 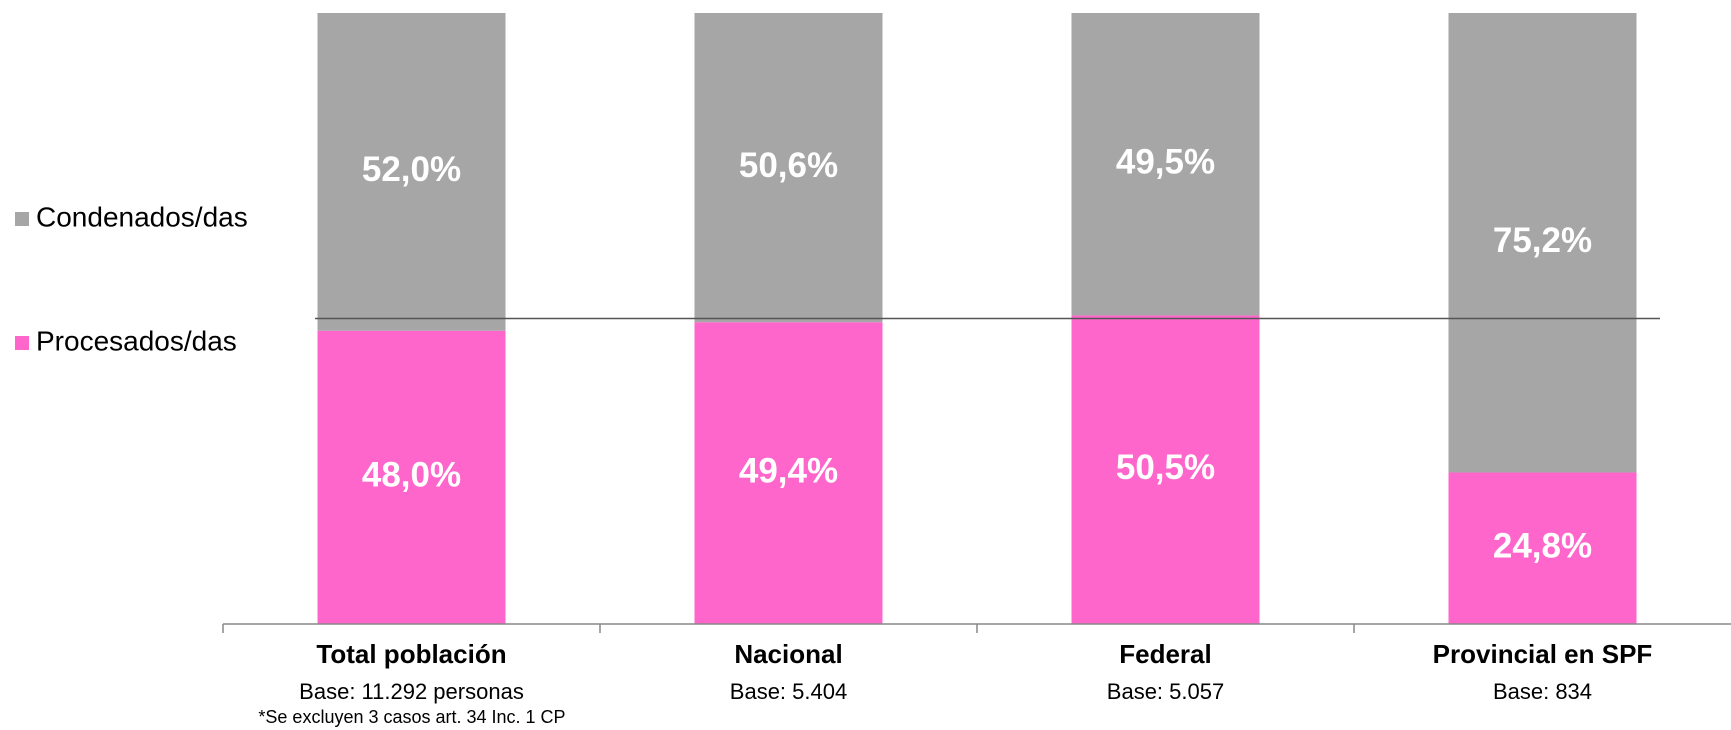 I want to click on base-label: Base: 834, so click(x=1542, y=691).